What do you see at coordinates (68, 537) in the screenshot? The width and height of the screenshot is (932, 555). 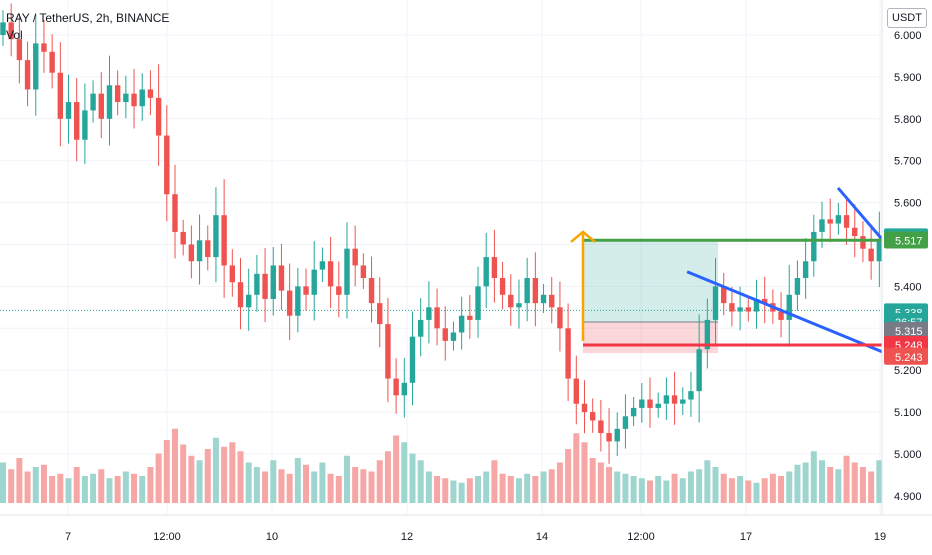 I see `time-tick-label: 7` at bounding box center [68, 537].